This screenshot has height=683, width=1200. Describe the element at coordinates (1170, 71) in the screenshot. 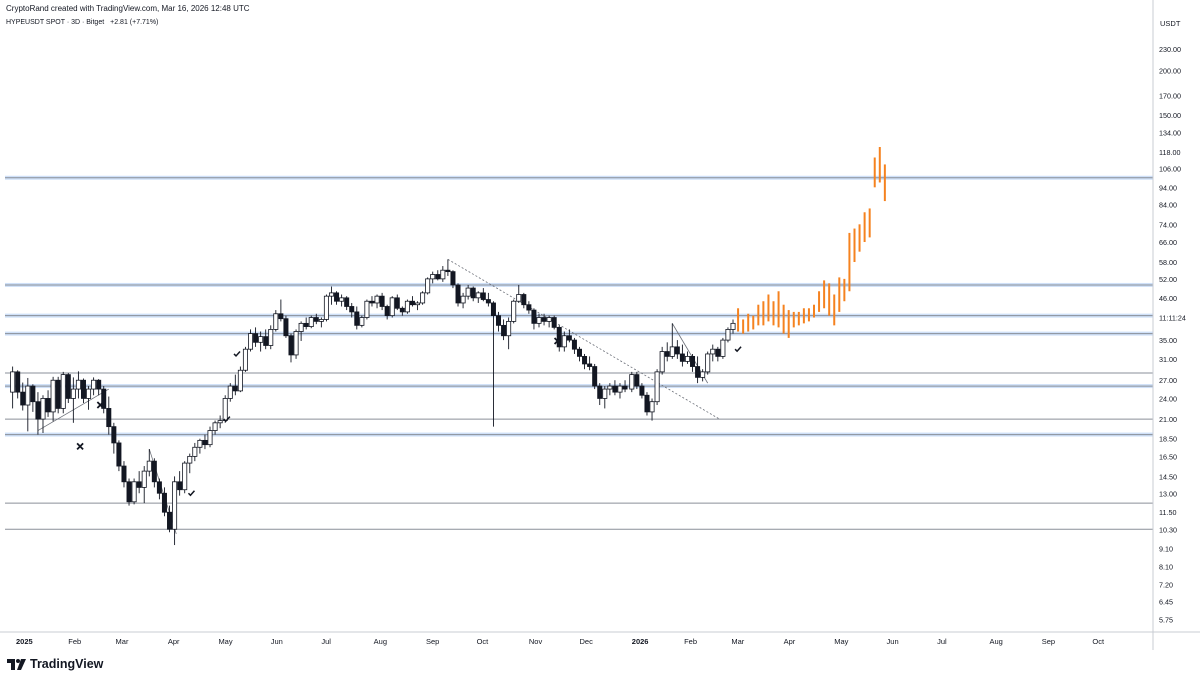

I see `price-tick-label: 200.00` at that location.